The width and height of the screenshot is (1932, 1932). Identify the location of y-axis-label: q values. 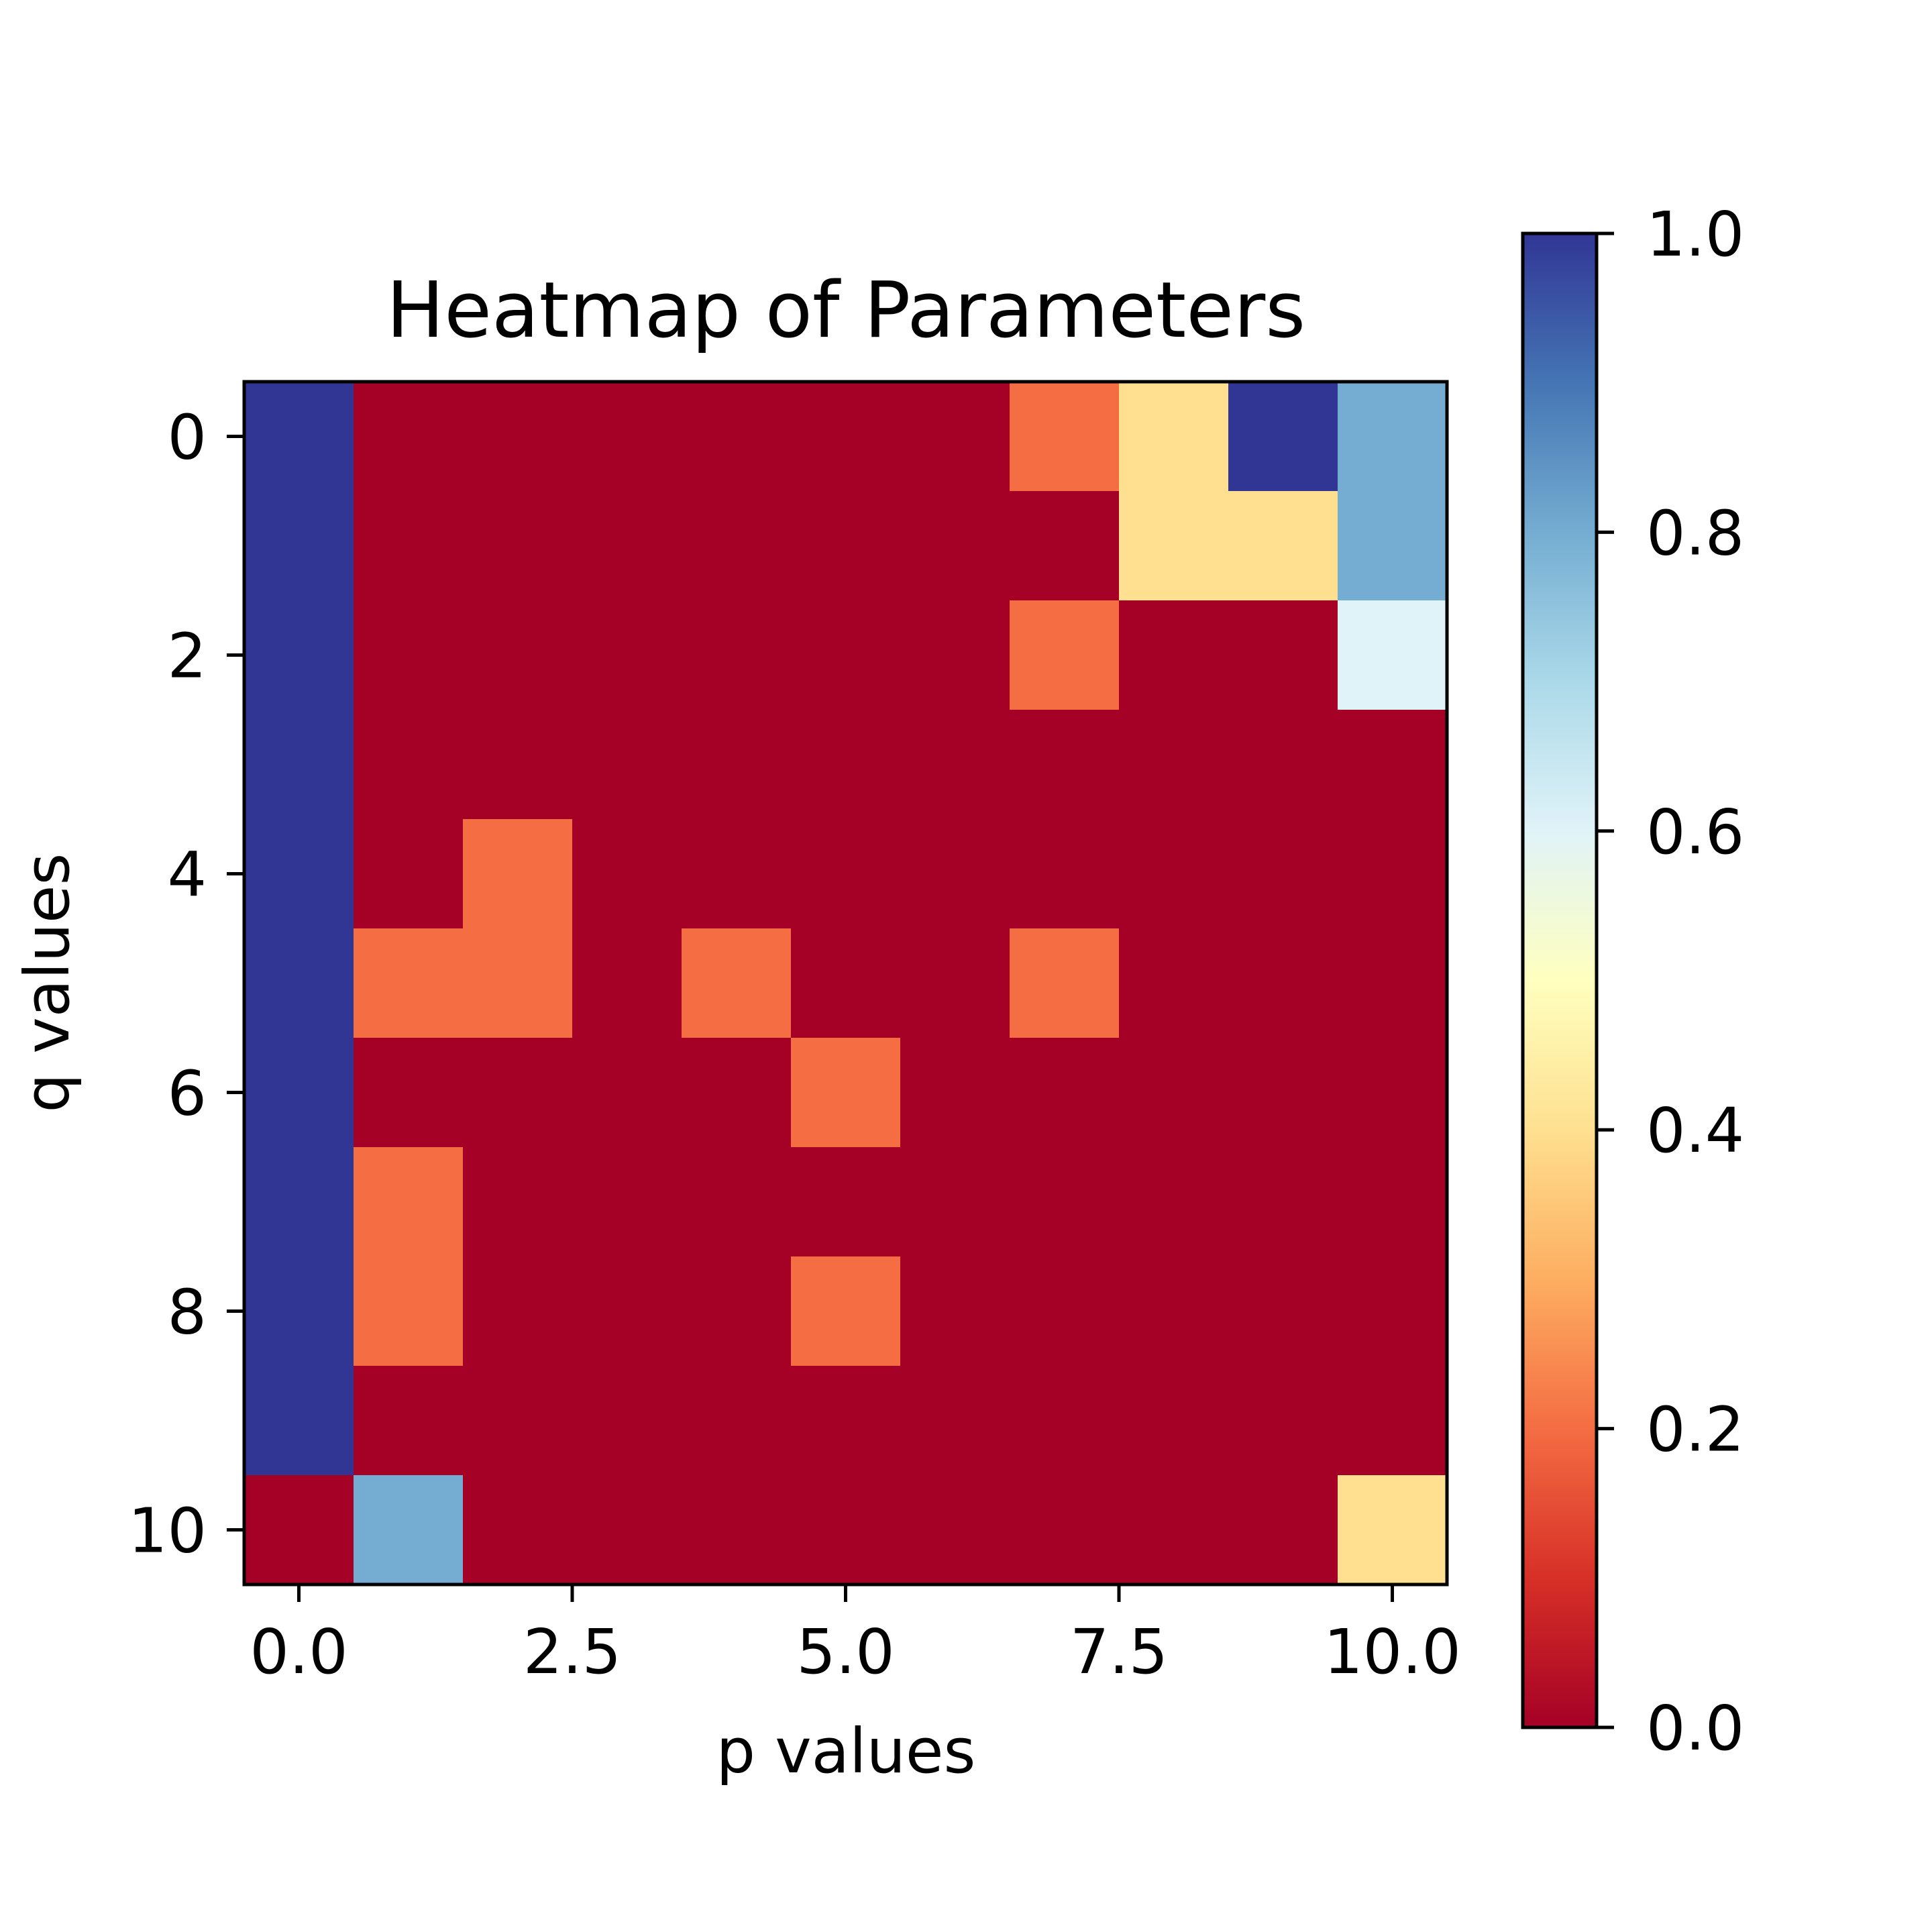
(47, 983).